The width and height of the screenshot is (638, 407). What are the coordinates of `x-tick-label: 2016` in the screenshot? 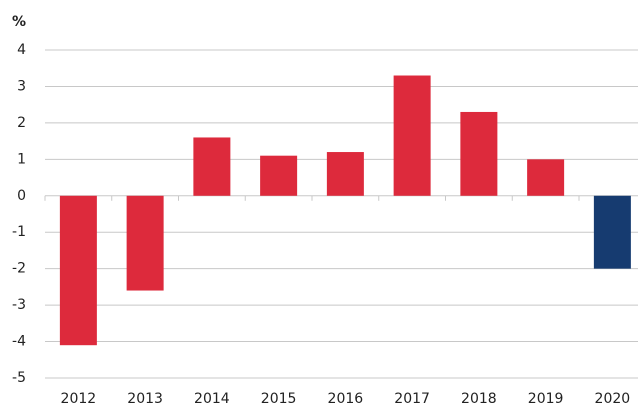 It's located at (346, 399).